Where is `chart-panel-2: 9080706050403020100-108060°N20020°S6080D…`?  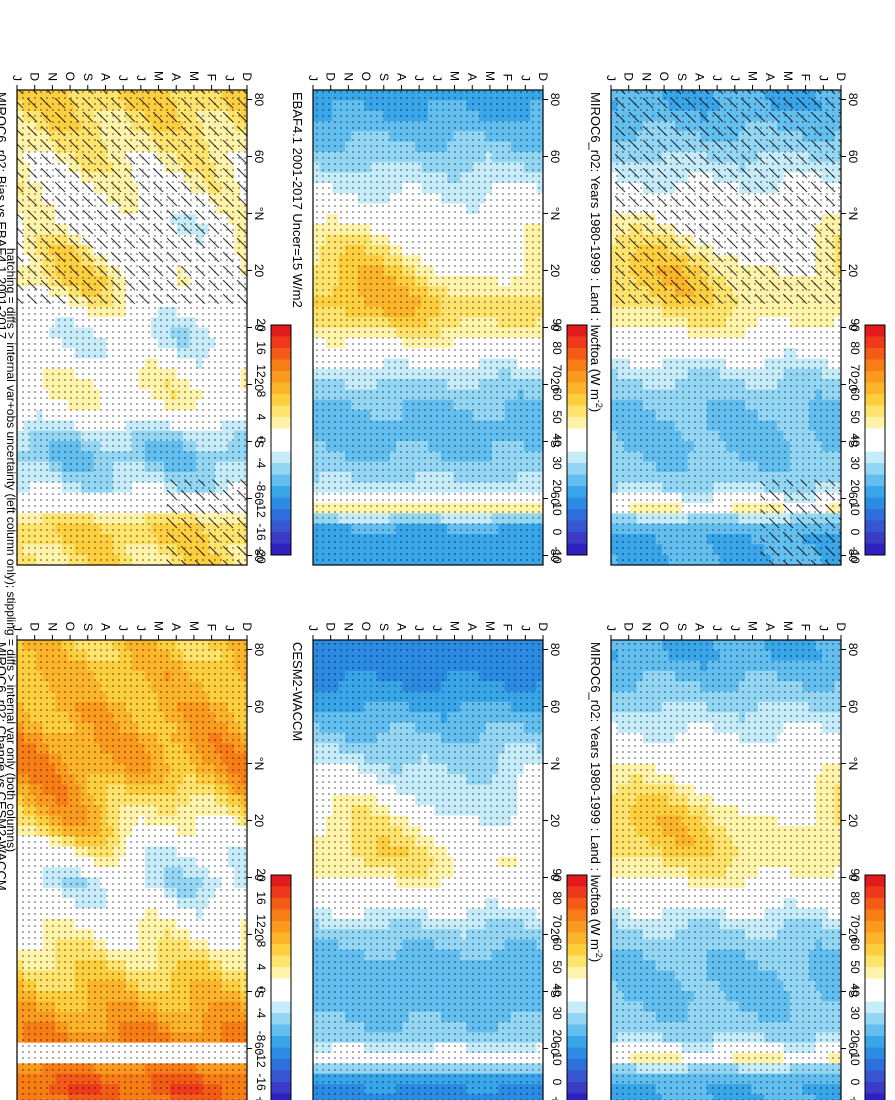 chart-panel-2: 9080706050403020100-108060°N20020°S6080D… is located at coordinates (737, 860).